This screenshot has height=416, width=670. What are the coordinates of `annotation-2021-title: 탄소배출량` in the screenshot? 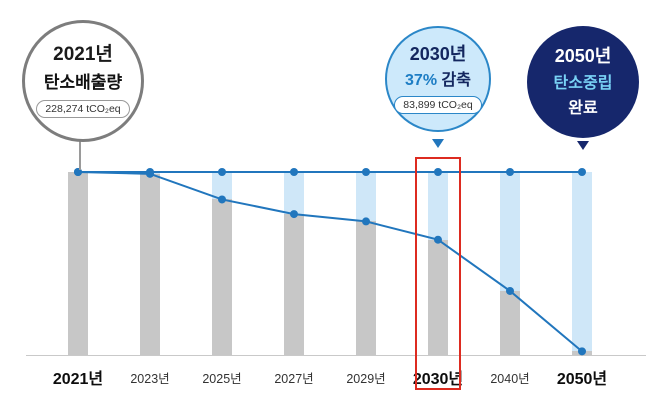 It's located at (83, 82).